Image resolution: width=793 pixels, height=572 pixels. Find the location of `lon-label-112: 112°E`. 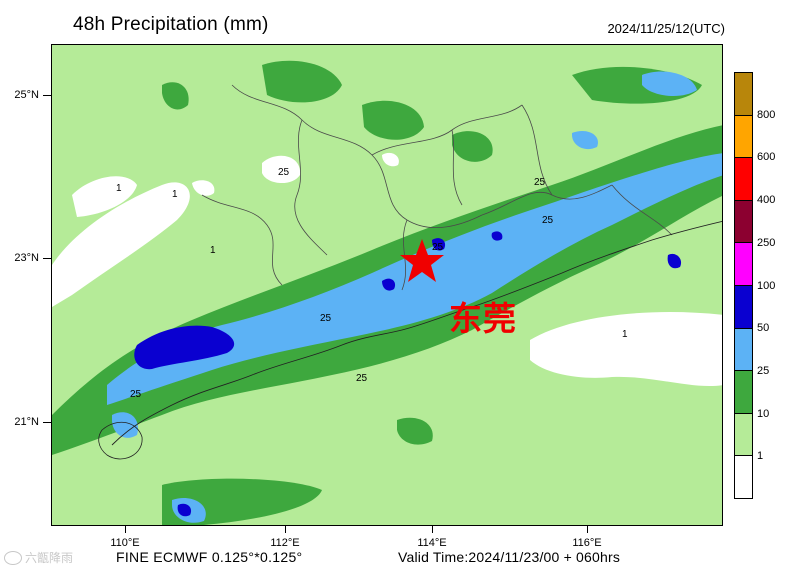

lon-label-112: 112°E is located at coordinates (285, 543).